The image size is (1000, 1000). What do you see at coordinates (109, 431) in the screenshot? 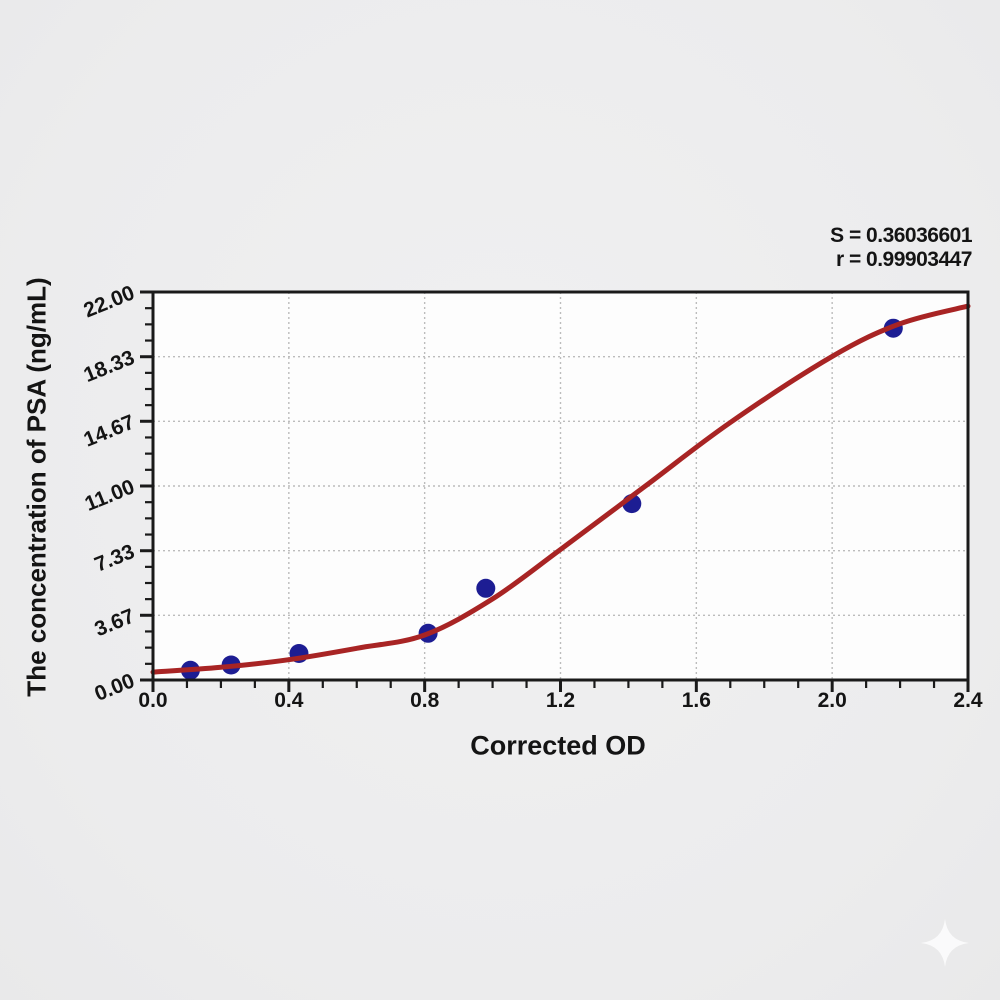
I see `y-tick-label: 14.67` at bounding box center [109, 431].